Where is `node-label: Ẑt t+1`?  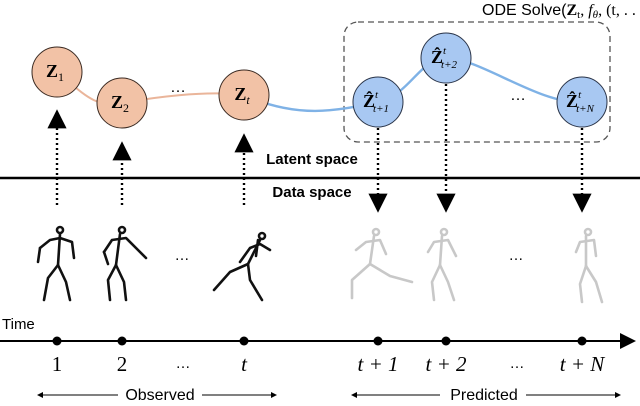
node-label: Ẑt t+1 is located at coordinates (376, 102).